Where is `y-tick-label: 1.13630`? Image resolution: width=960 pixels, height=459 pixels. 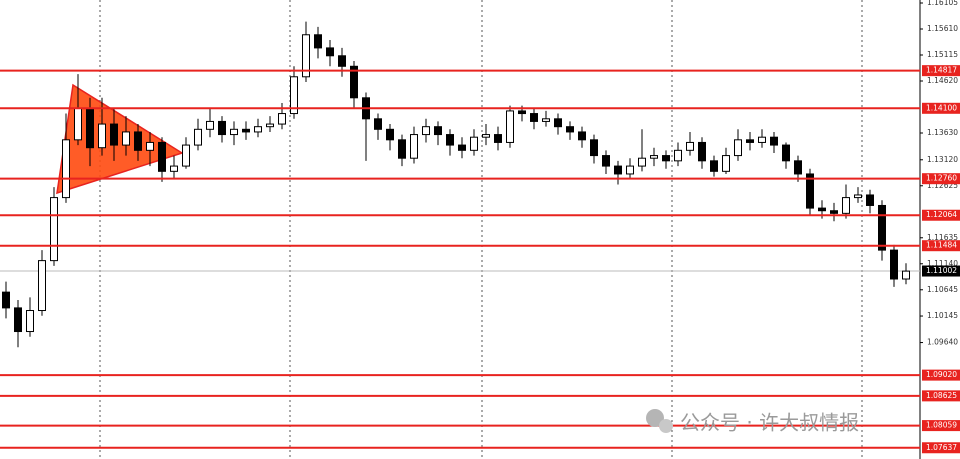
y-tick-label: 1.13630 is located at coordinates (942, 132).